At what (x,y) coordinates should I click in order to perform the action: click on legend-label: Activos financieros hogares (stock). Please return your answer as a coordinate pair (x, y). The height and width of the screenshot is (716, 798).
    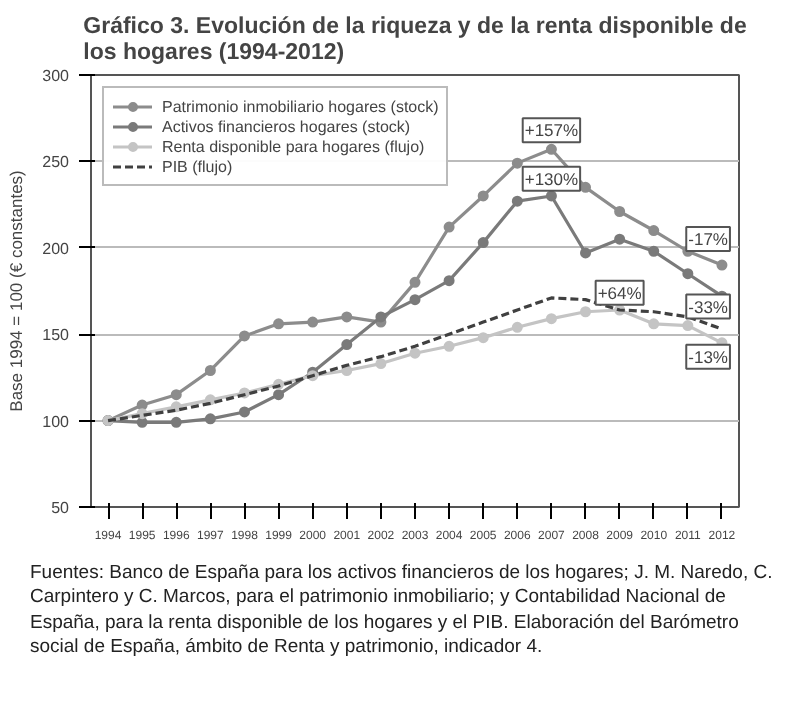
    Looking at the image, I should click on (286, 126).